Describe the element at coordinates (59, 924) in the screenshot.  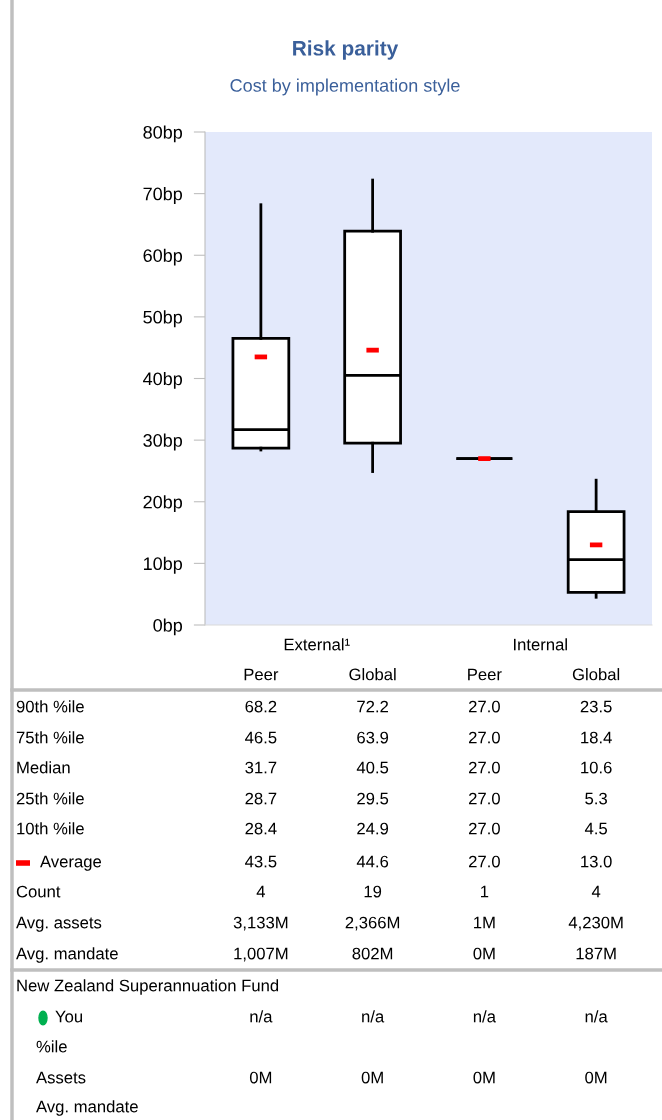
I see `text: Avg. assets` at that location.